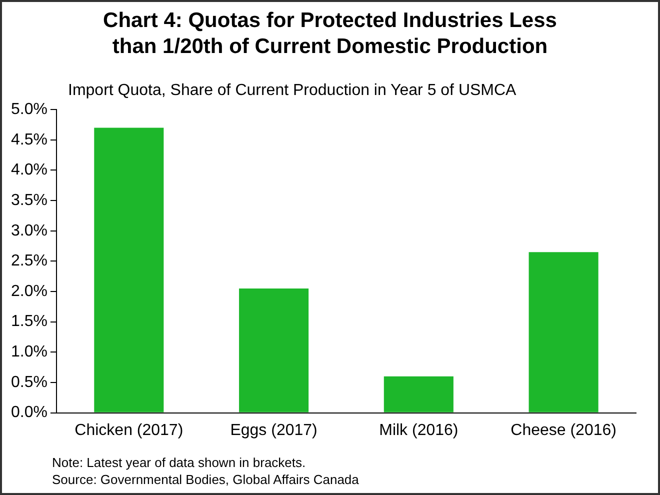 Image resolution: width=660 pixels, height=495 pixels. Describe the element at coordinates (29, 321) in the screenshot. I see `y-tick-label: 1.5%` at that location.